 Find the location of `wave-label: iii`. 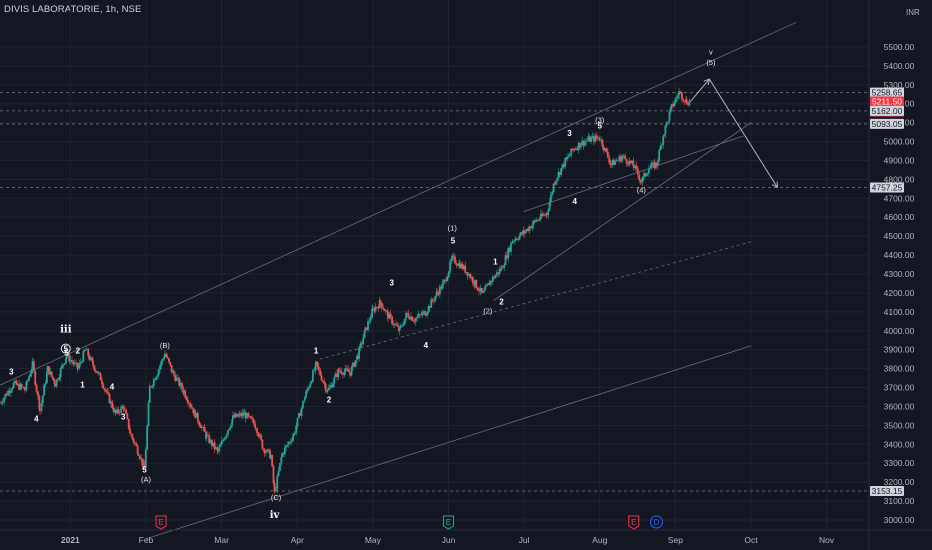

wave-label: iii is located at coordinates (66, 330).